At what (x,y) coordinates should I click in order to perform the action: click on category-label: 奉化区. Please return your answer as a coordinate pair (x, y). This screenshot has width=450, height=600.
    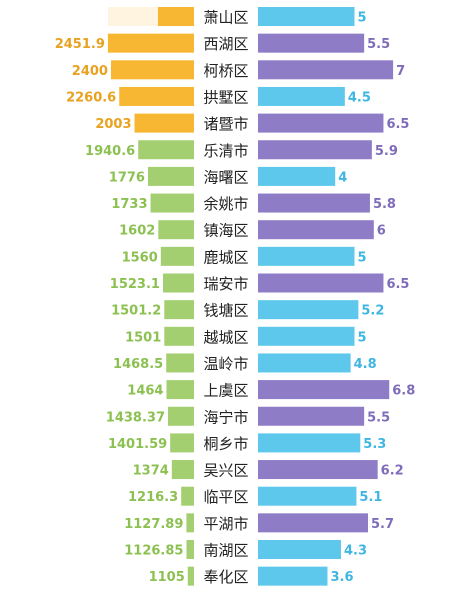
    Looking at the image, I should click on (225, 577).